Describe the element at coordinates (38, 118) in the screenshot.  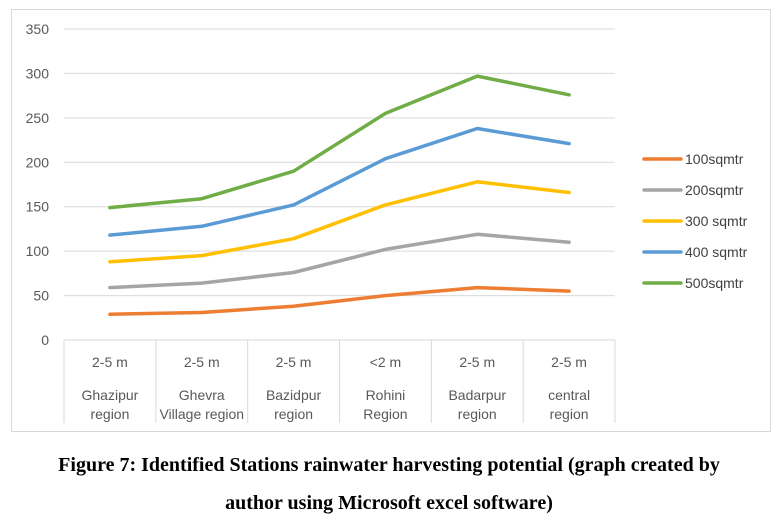
I see `y-tick-label: 250` at that location.